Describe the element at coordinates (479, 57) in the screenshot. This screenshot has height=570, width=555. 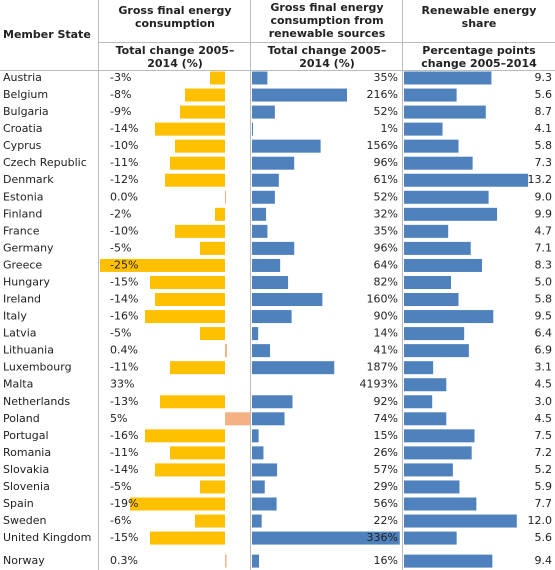
I see `column-subtitle: Percentage points change 2005–2014` at that location.